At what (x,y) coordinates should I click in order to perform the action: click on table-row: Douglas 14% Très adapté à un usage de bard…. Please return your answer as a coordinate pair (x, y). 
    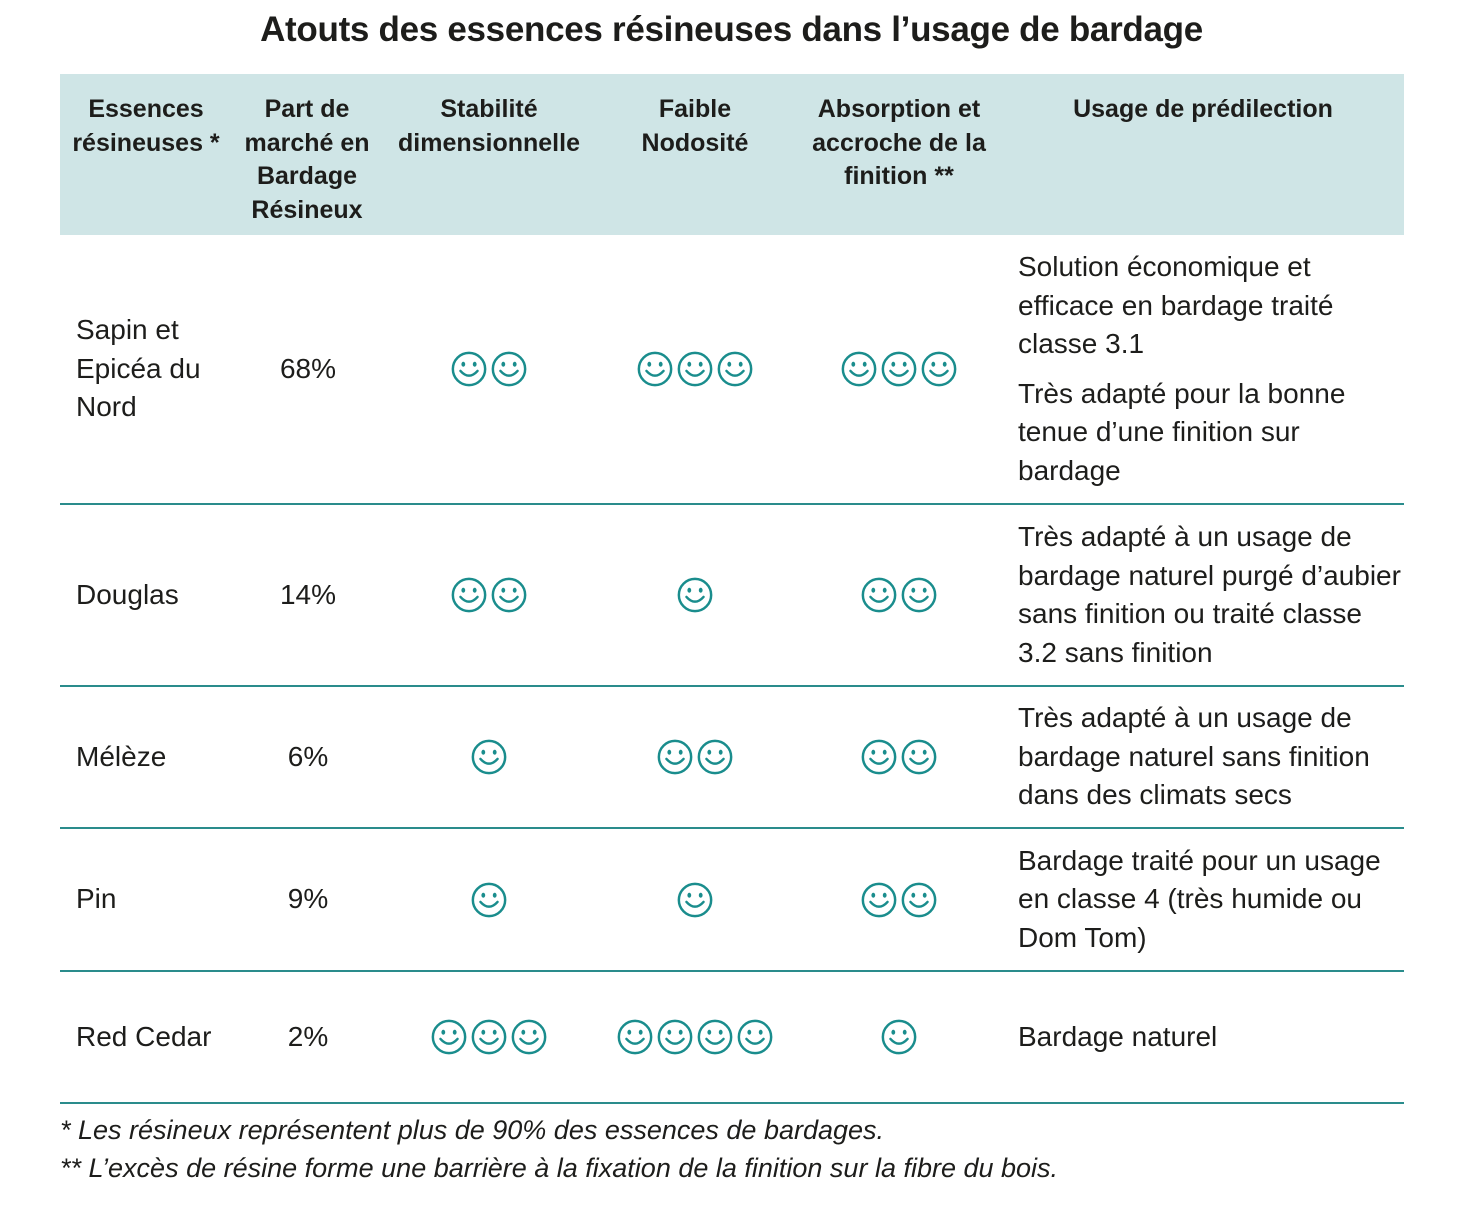
    Looking at the image, I should click on (732, 596).